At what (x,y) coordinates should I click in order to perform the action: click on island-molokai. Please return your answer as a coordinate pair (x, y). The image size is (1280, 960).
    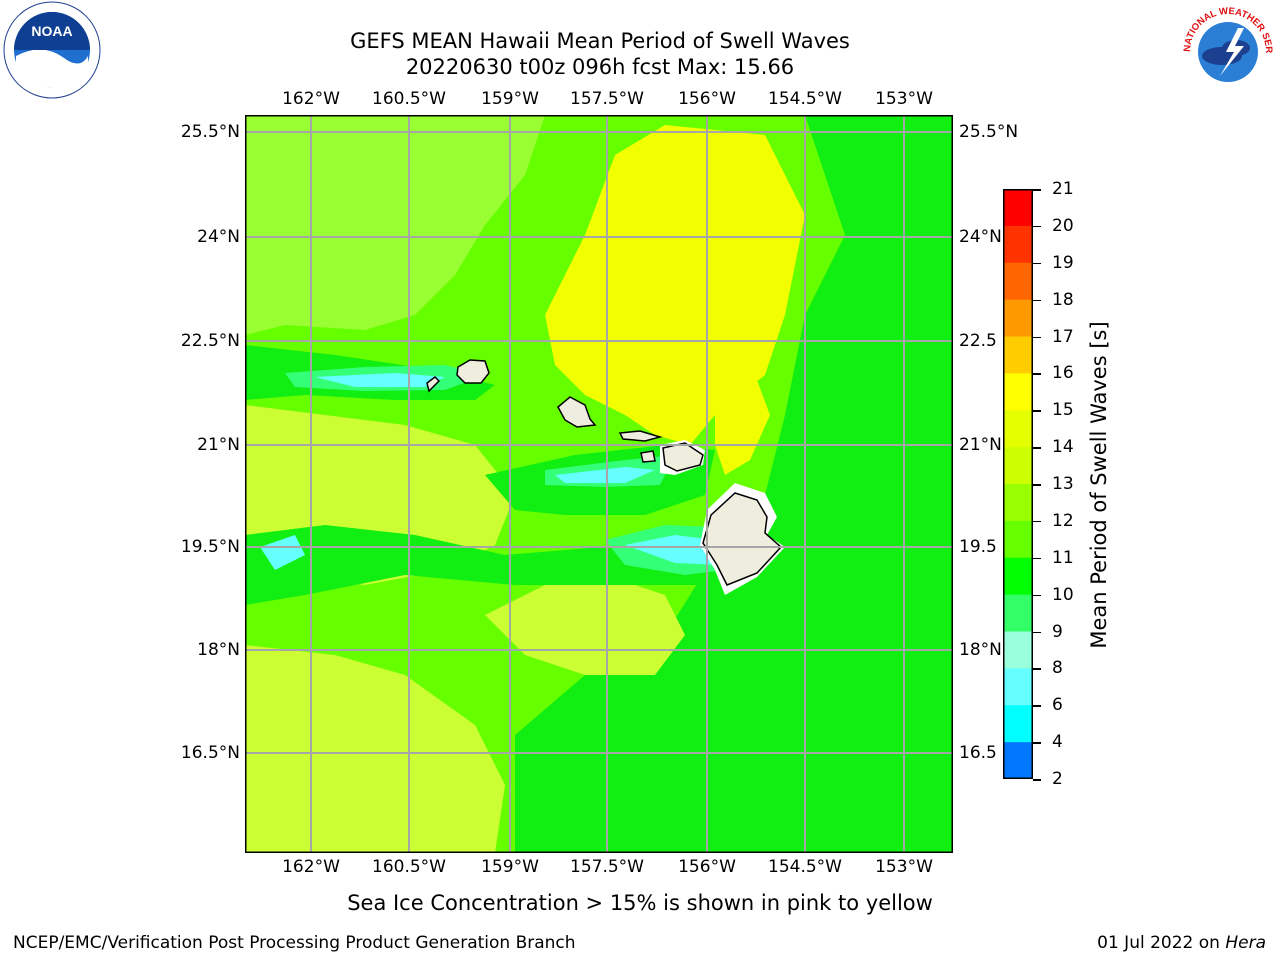
    Looking at the image, I should click on (640, 436).